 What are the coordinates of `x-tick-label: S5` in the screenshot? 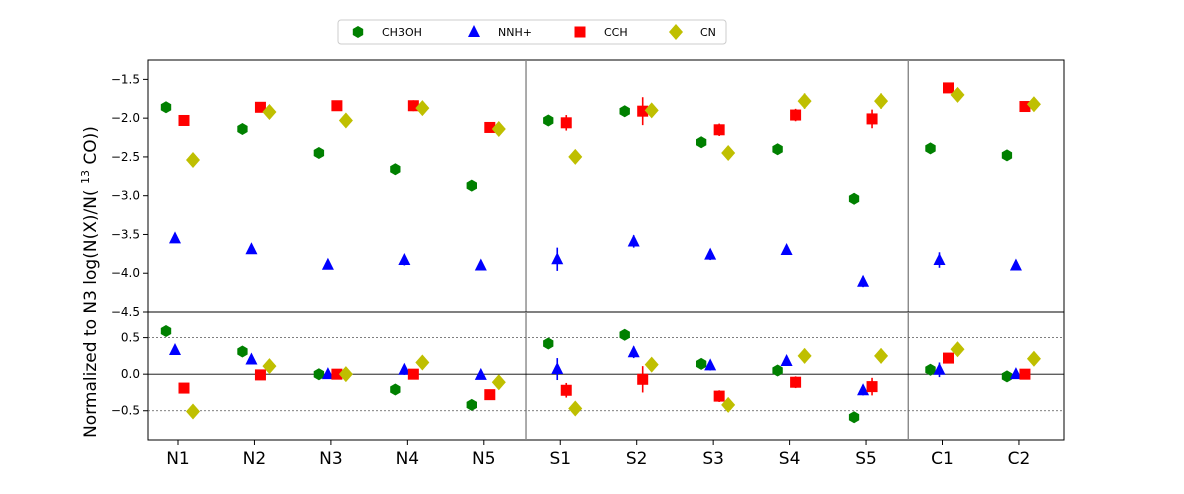 It's located at (866, 459).